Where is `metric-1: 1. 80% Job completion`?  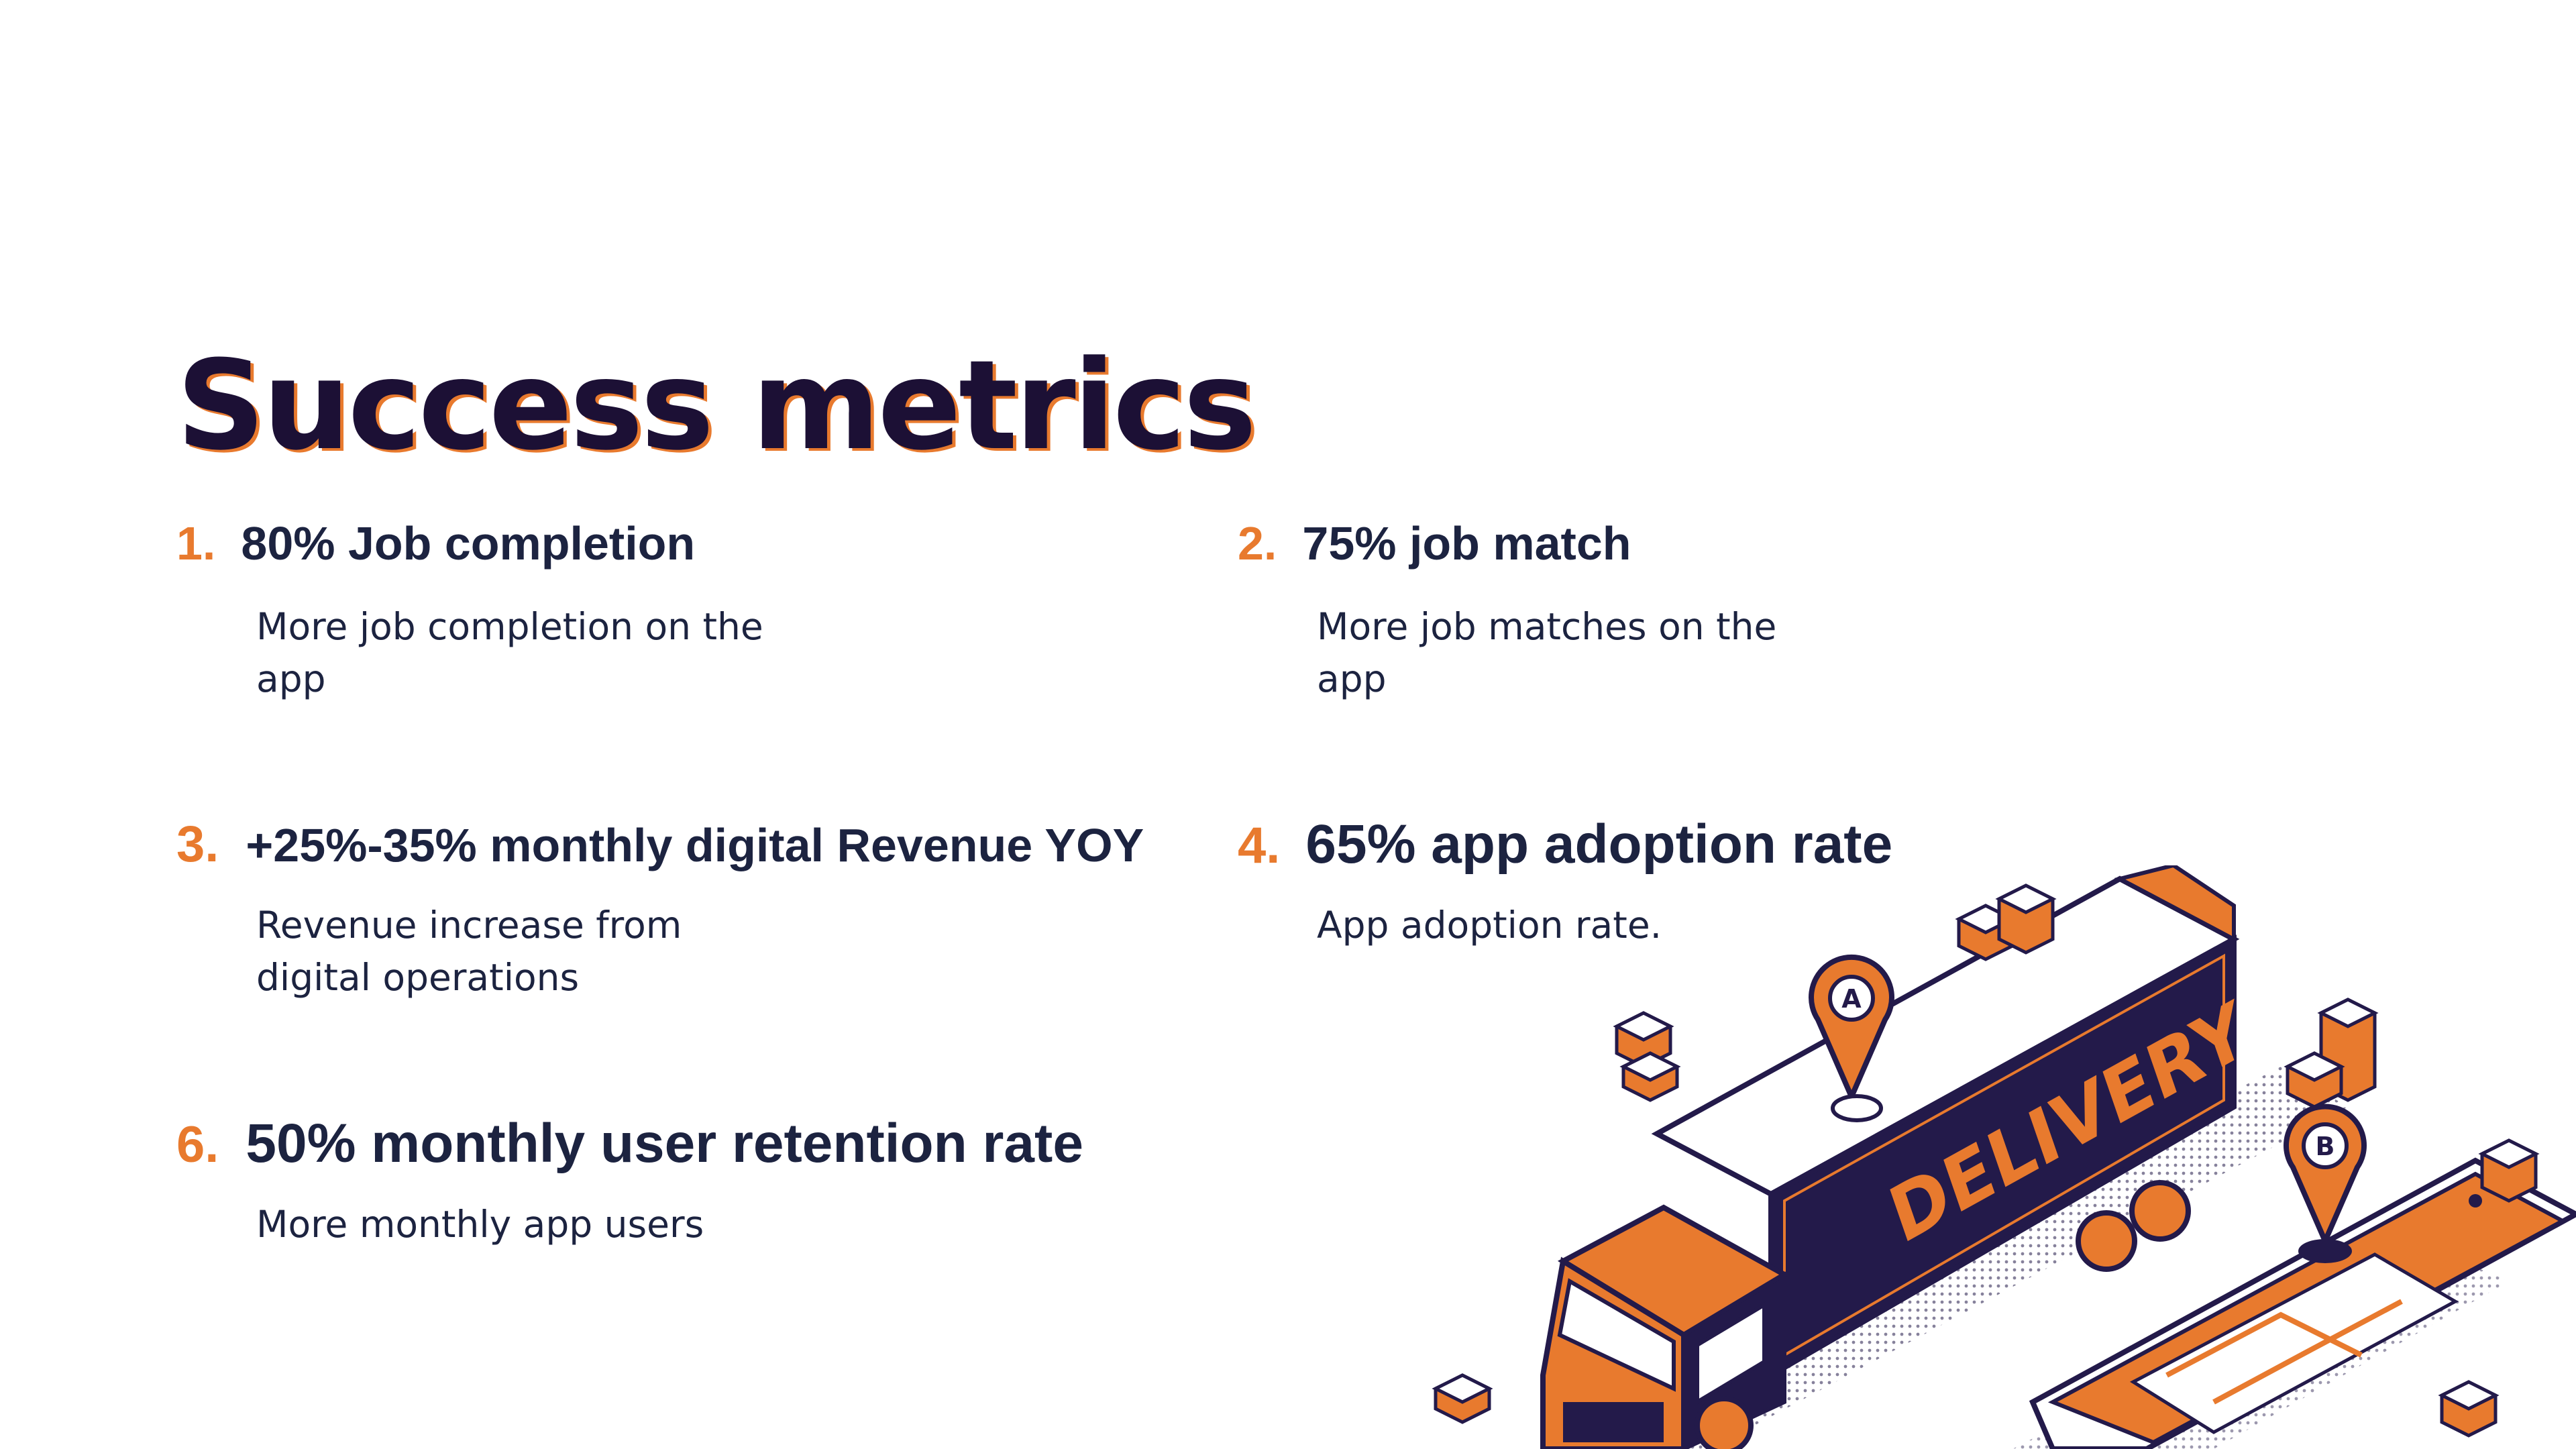 metric-1: 1. 80% Job completion is located at coordinates (435, 543).